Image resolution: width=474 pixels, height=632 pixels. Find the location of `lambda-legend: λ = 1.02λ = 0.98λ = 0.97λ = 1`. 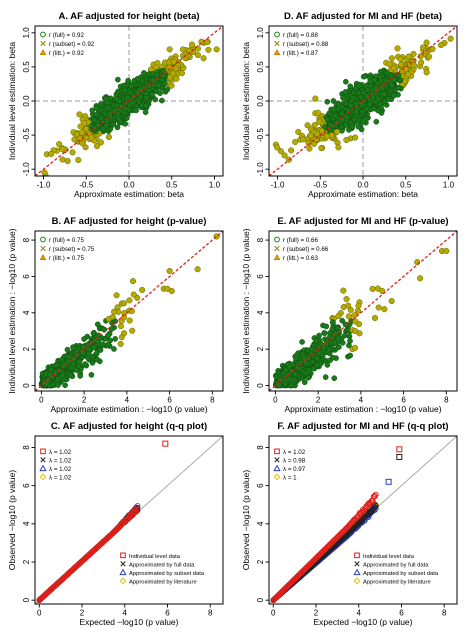

lambda-legend: λ = 1.02λ = 0.98λ = 0.97λ = 1 is located at coordinates (289, 465).